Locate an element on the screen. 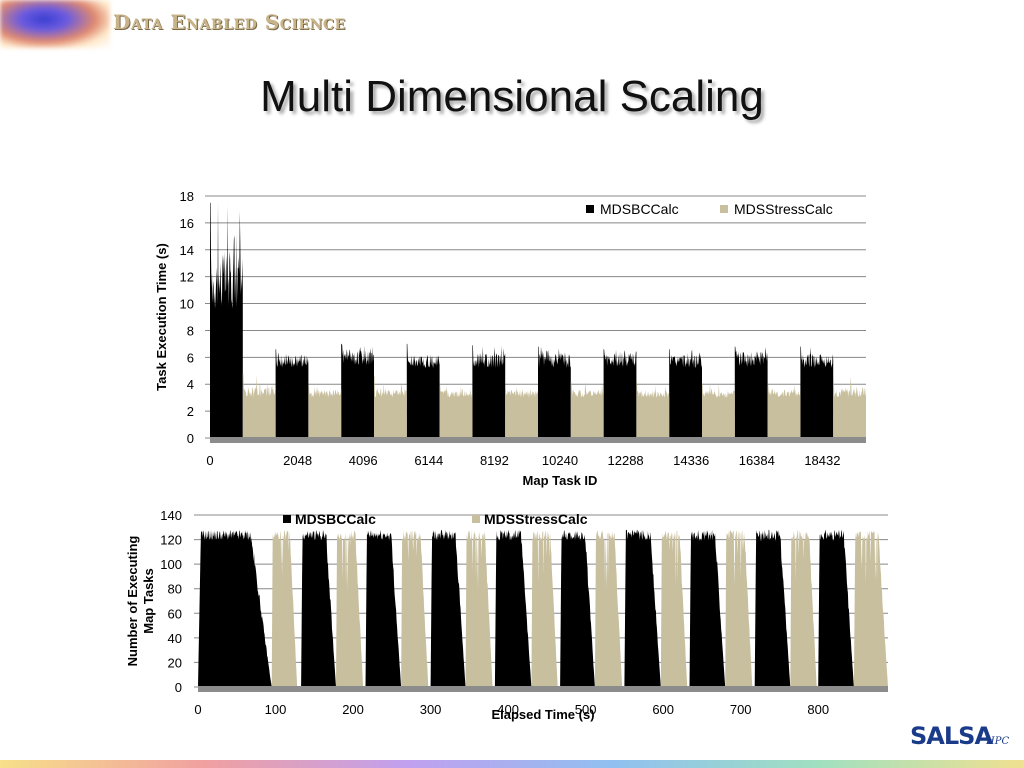 This screenshot has width=1024, height=768. x-tick-label: 300 is located at coordinates (431, 709).